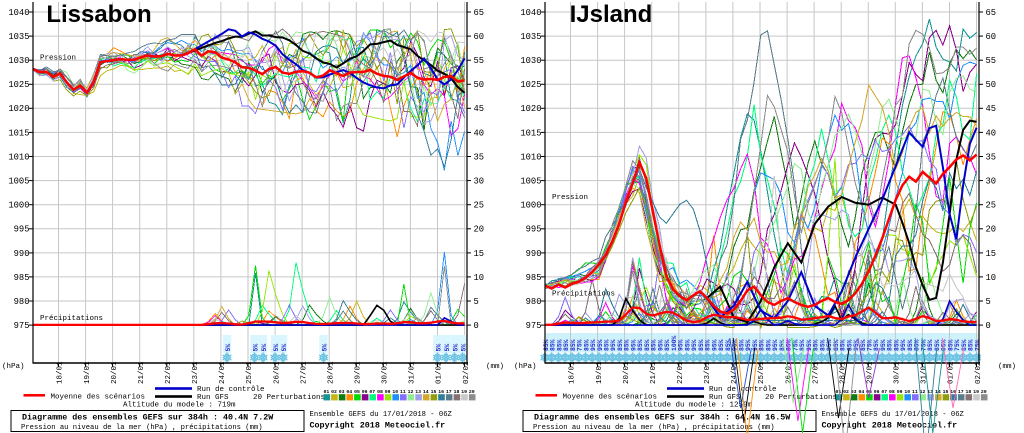  What do you see at coordinates (530, 13) in the screenshot?
I see `svg-text: 1040` at bounding box center [530, 13].